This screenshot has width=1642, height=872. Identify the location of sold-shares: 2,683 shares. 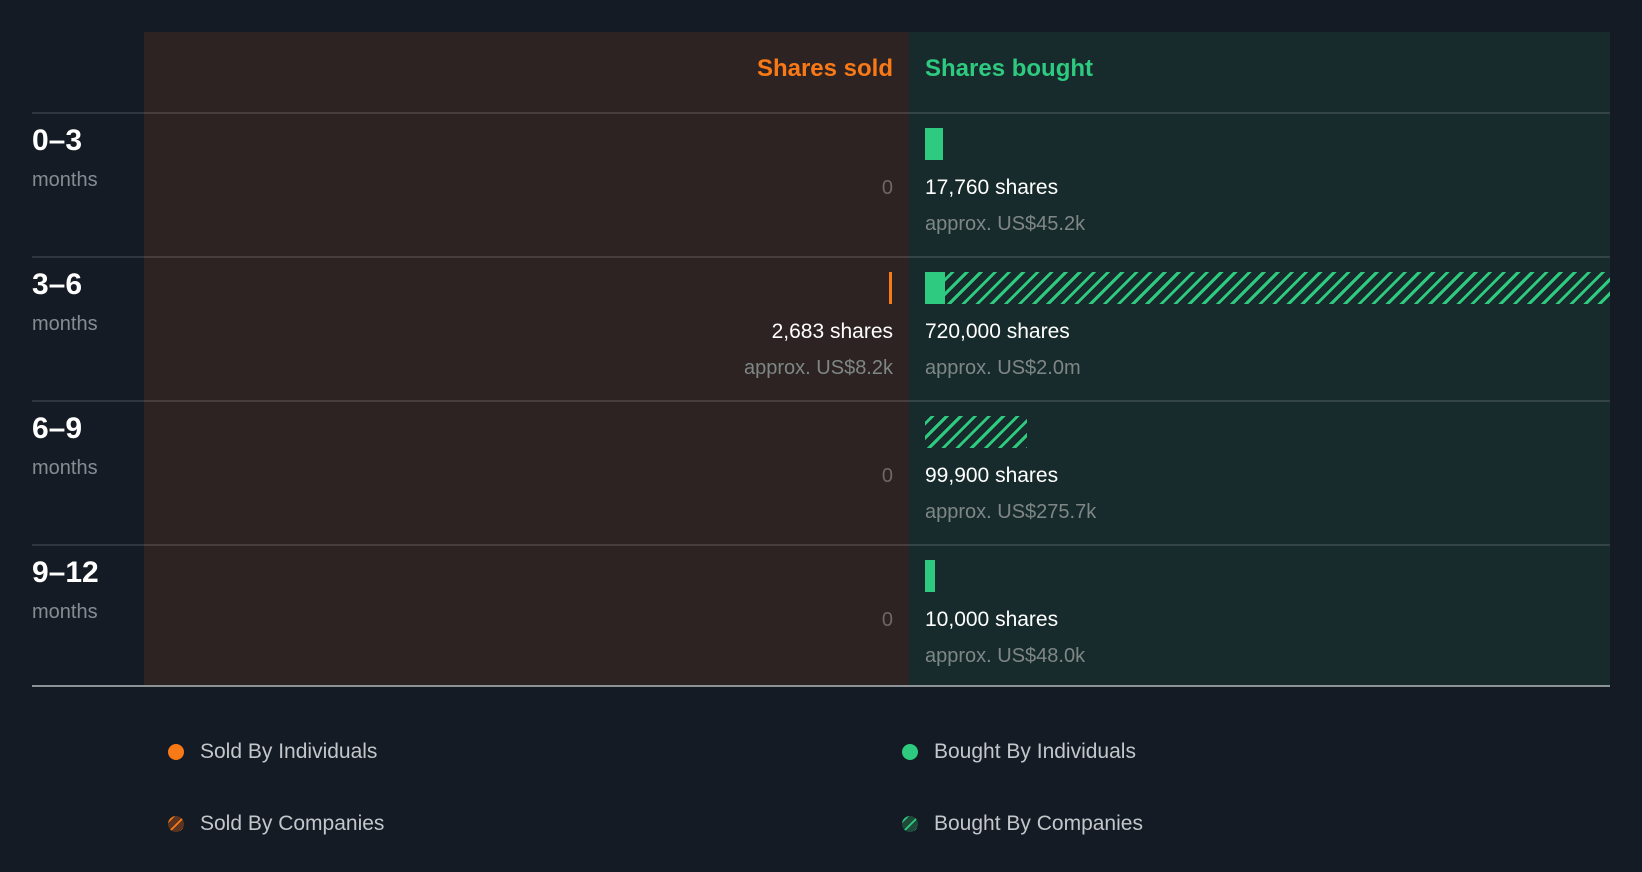
(832, 331).